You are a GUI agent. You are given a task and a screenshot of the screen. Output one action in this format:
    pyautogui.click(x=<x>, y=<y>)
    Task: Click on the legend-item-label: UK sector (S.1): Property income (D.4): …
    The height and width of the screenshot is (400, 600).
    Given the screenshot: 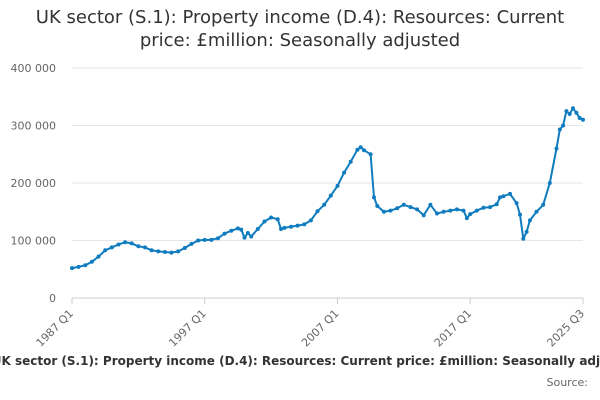 What is the action you would take?
    pyautogui.click(x=300, y=361)
    